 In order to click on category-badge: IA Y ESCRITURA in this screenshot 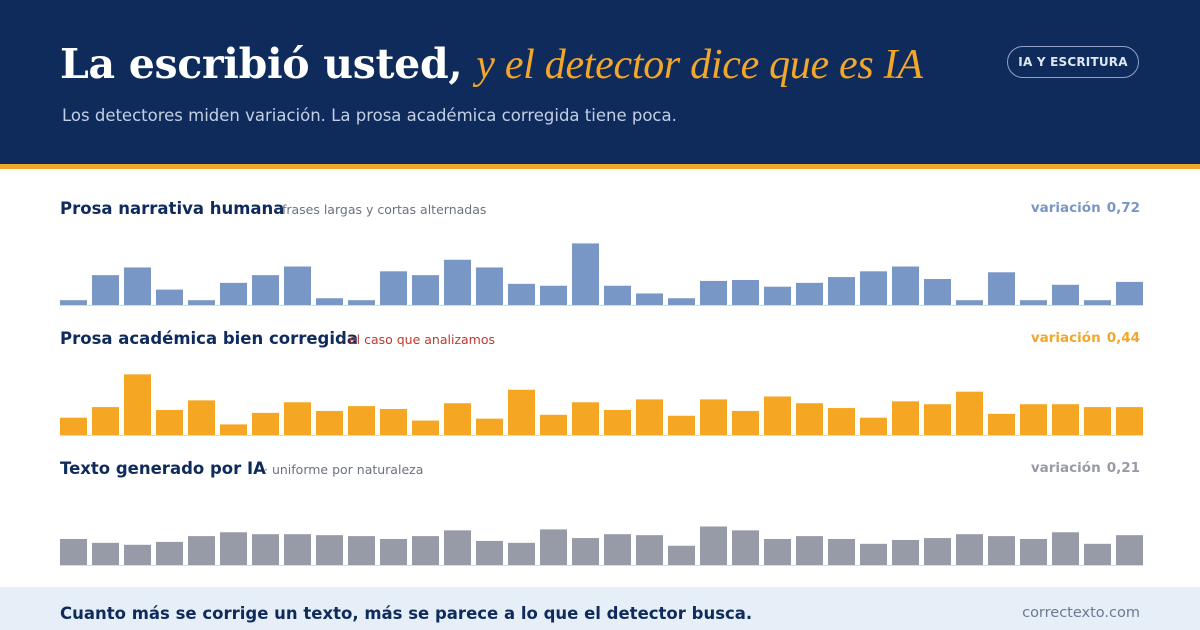, I will do `click(1073, 62)`.